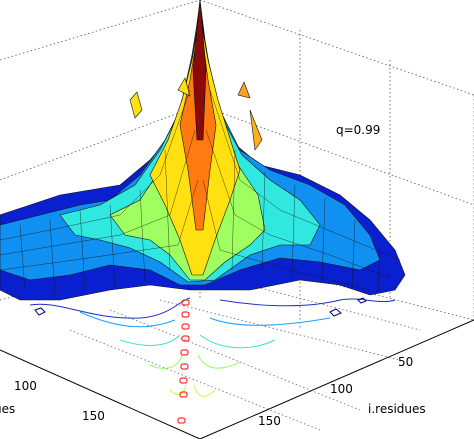 The image size is (474, 439). I want to click on annotation-q: q=0.99, so click(358, 130).